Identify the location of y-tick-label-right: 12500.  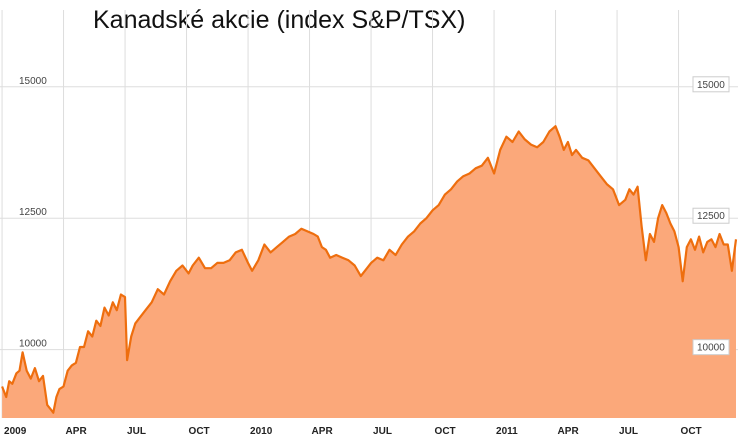
(711, 216).